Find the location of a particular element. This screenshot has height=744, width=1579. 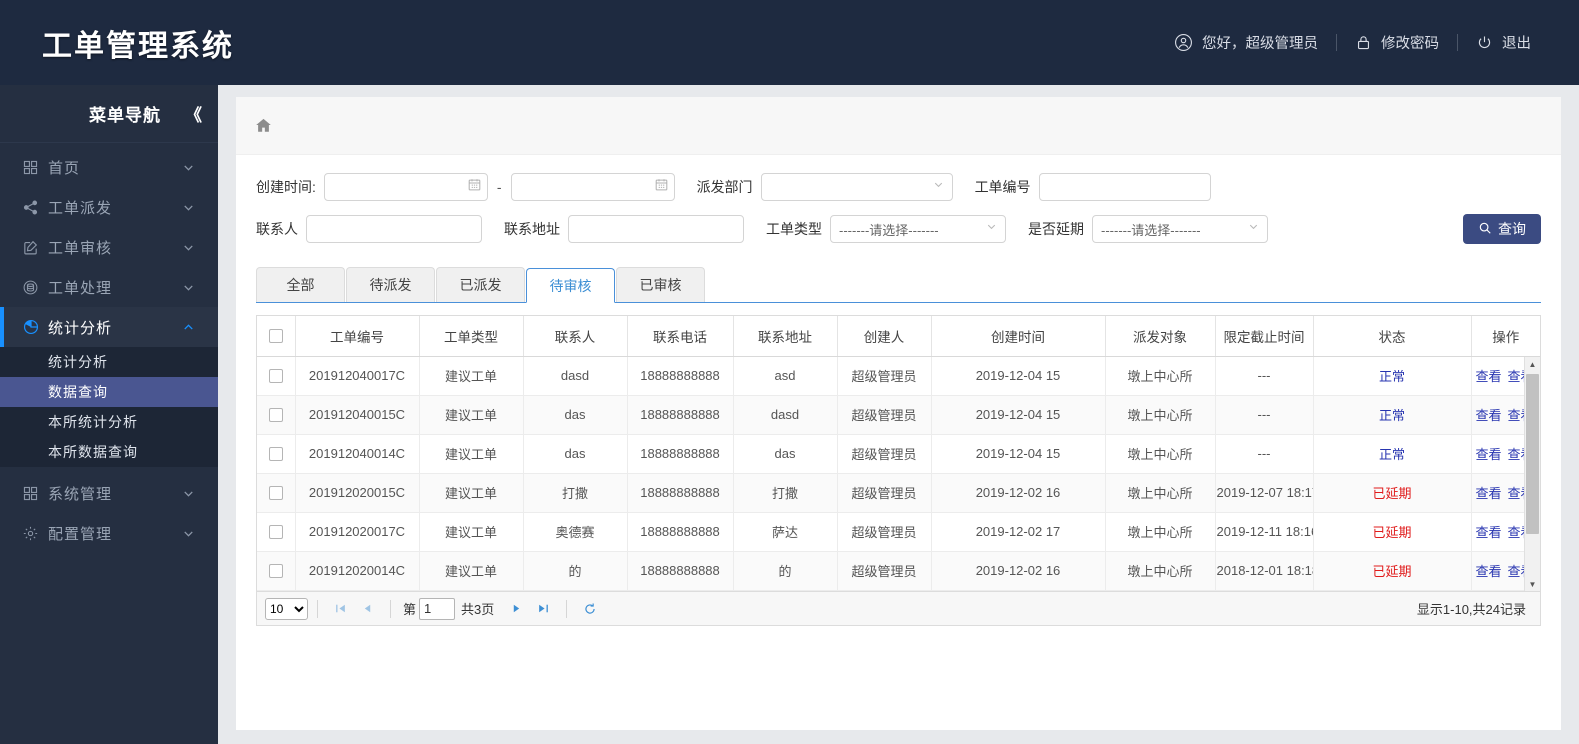

col-order-no: 工单编号 is located at coordinates (357, 336).